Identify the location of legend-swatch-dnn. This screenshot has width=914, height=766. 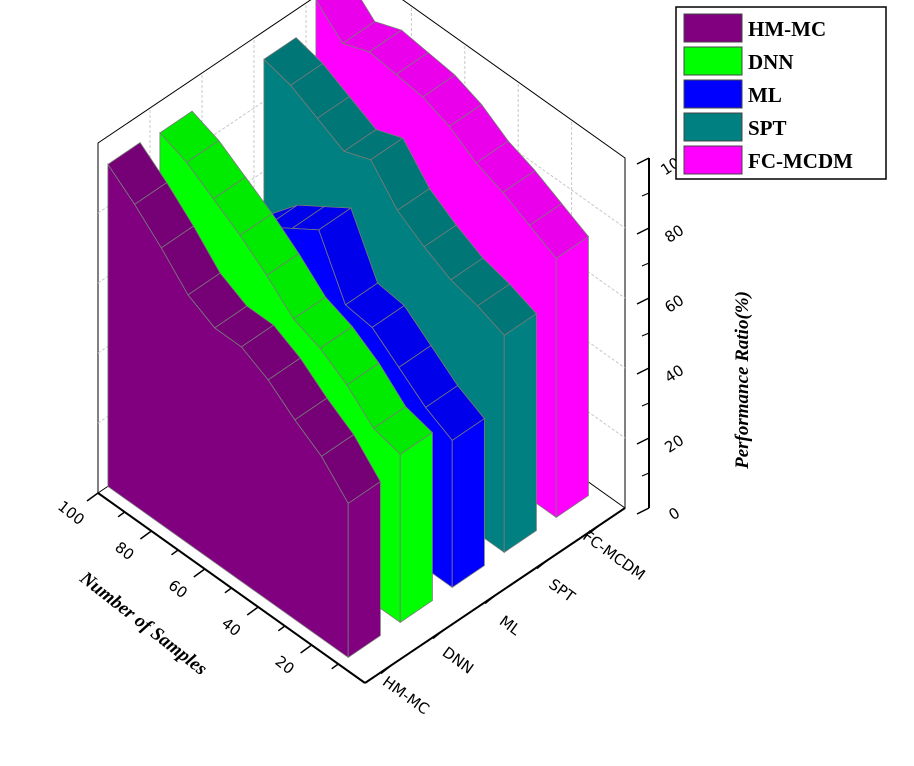
(713, 61).